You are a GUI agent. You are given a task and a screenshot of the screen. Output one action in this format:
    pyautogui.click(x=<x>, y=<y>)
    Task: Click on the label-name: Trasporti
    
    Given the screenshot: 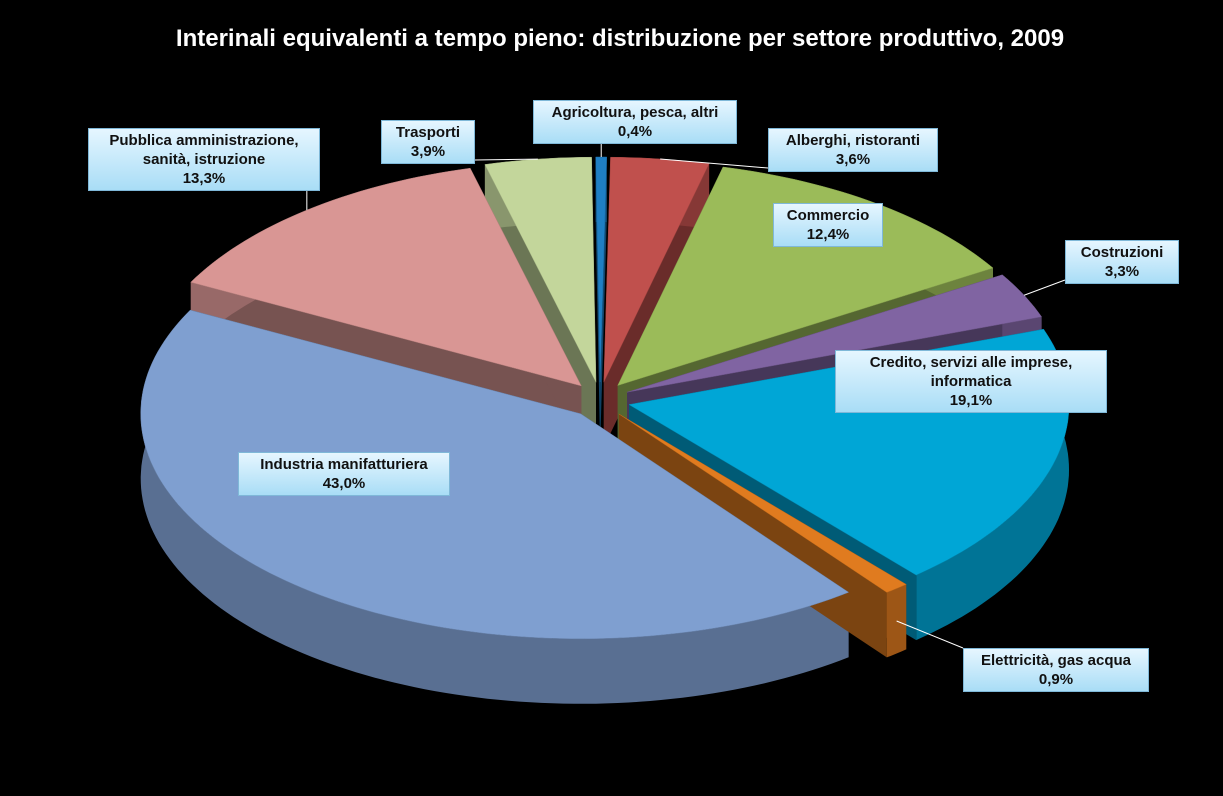 What is the action you would take?
    pyautogui.click(x=428, y=132)
    